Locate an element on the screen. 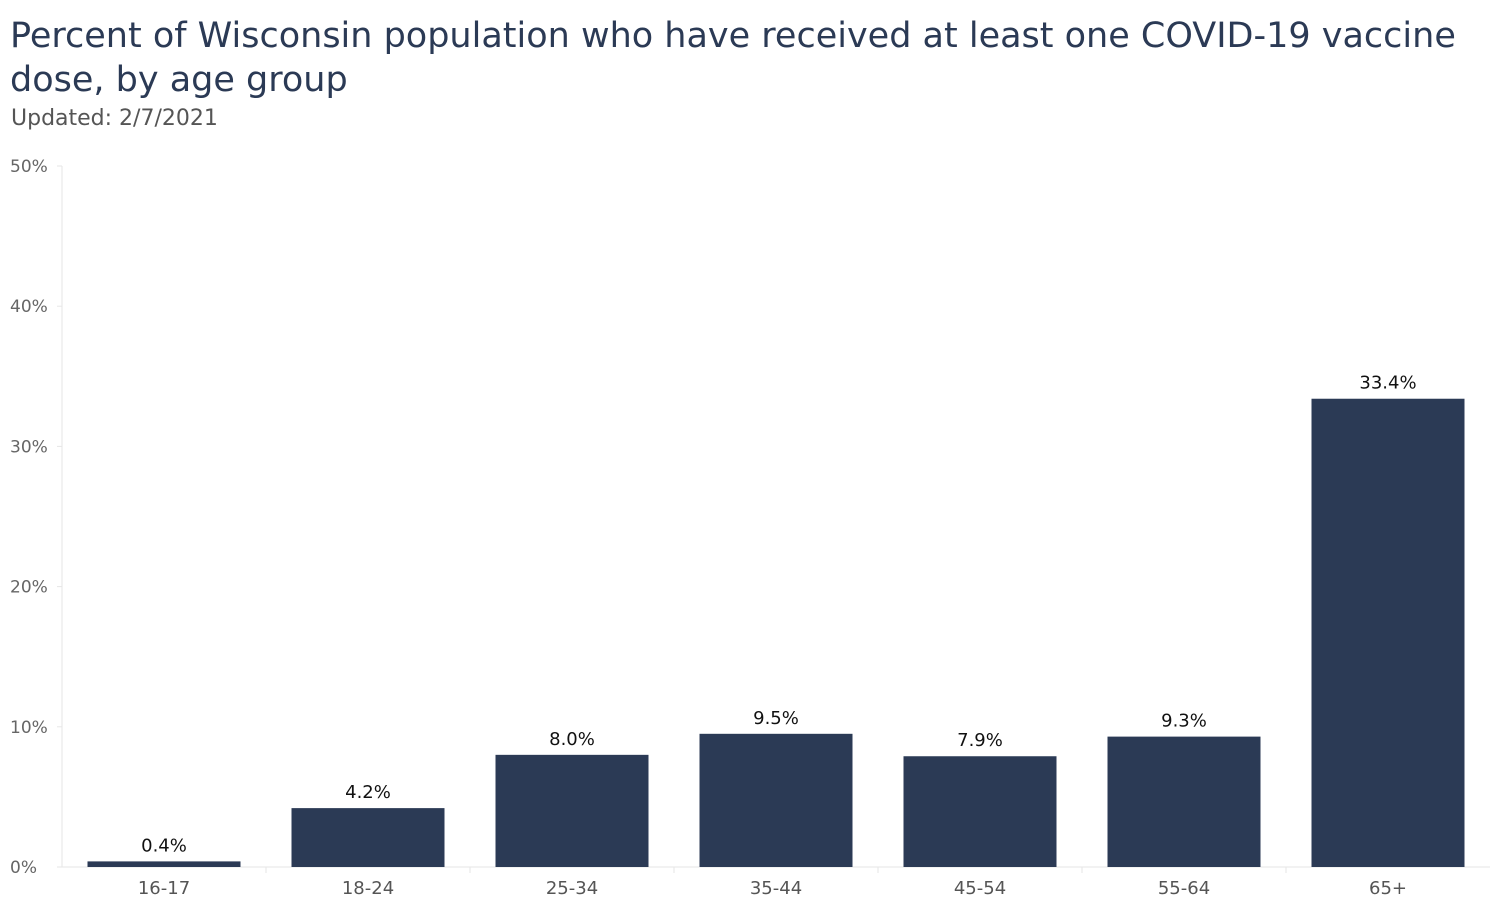 This screenshot has height=908, width=1496. data-label: 4.2% is located at coordinates (368, 792).